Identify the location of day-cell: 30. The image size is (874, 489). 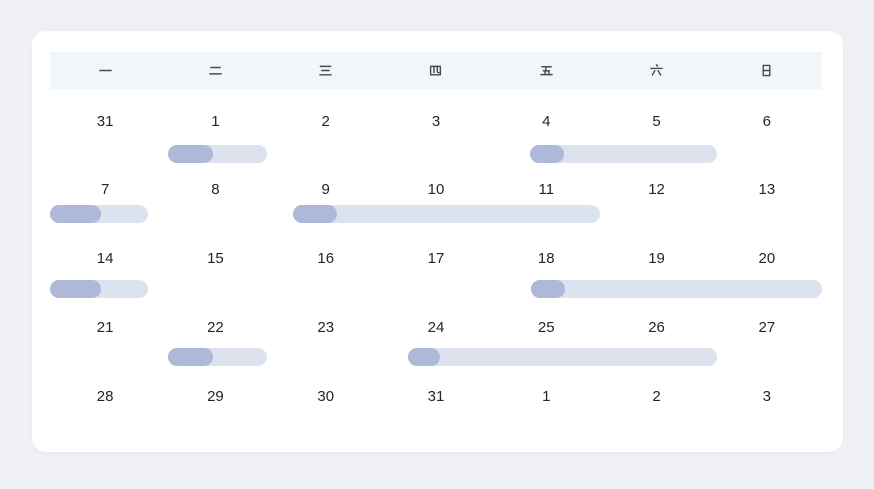
(326, 396).